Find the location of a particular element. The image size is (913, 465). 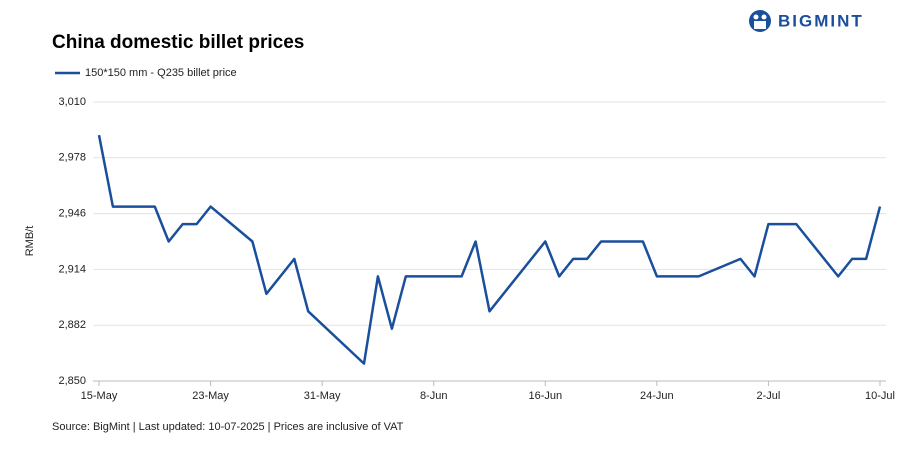

logo-text: BIGMINT is located at coordinates (821, 20).